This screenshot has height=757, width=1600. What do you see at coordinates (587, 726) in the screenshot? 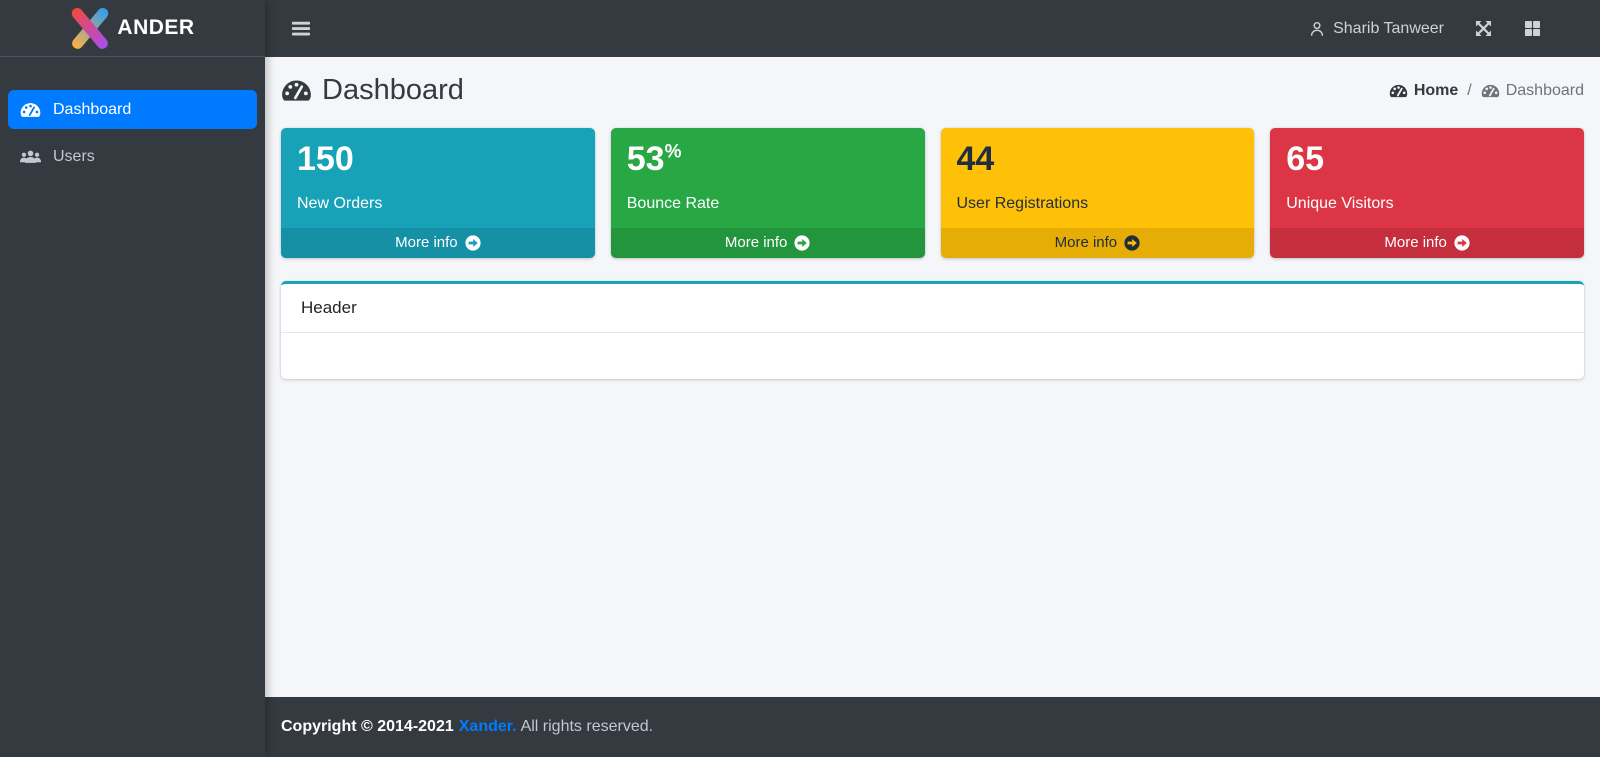
I see `rights-text: All rights reserved.` at bounding box center [587, 726].